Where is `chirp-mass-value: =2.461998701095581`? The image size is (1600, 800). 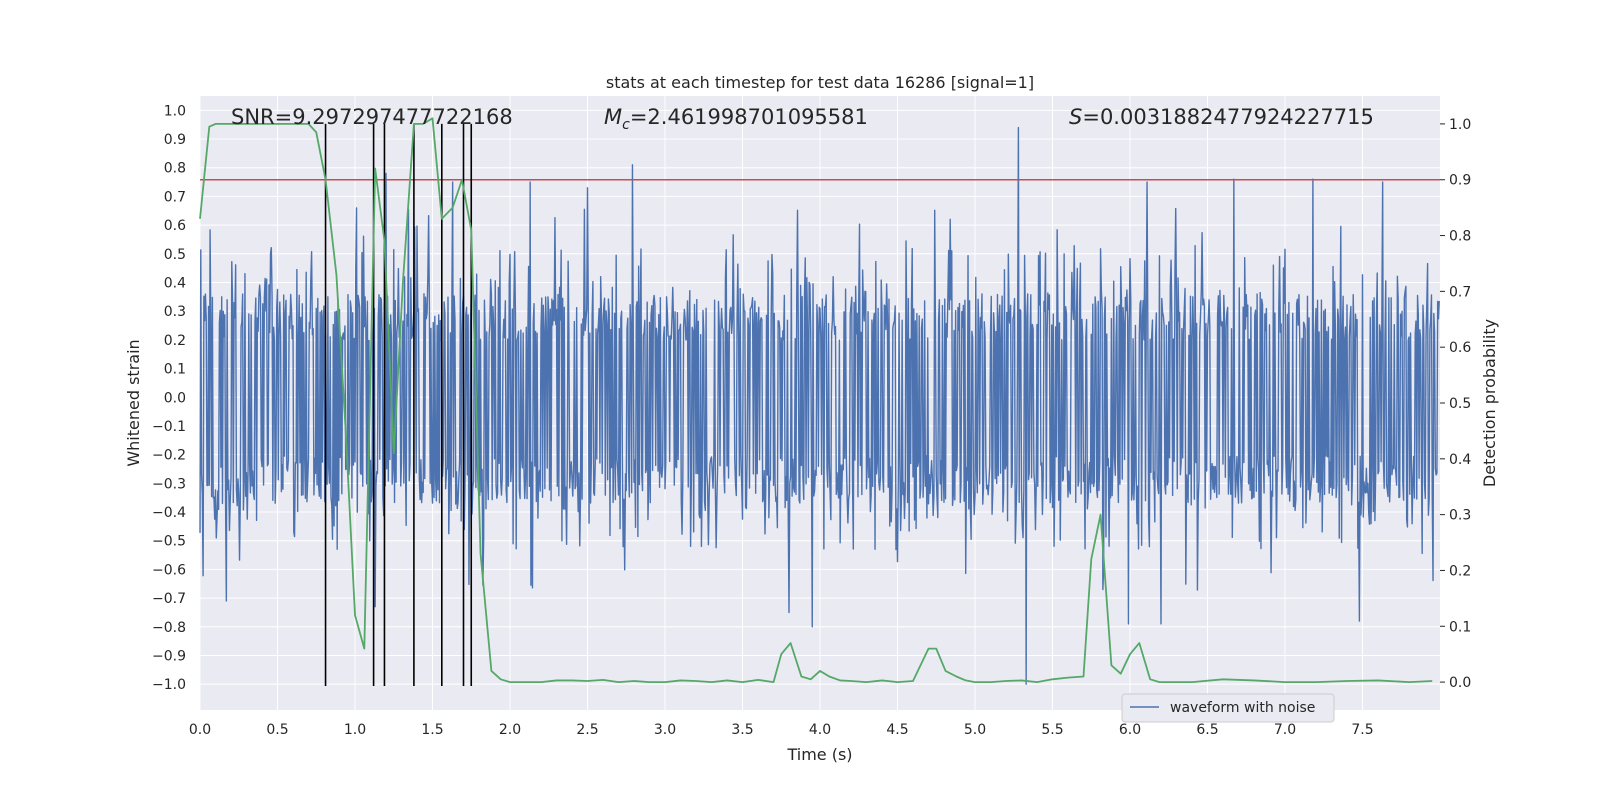 chirp-mass-value: =2.461998701095581 is located at coordinates (749, 117).